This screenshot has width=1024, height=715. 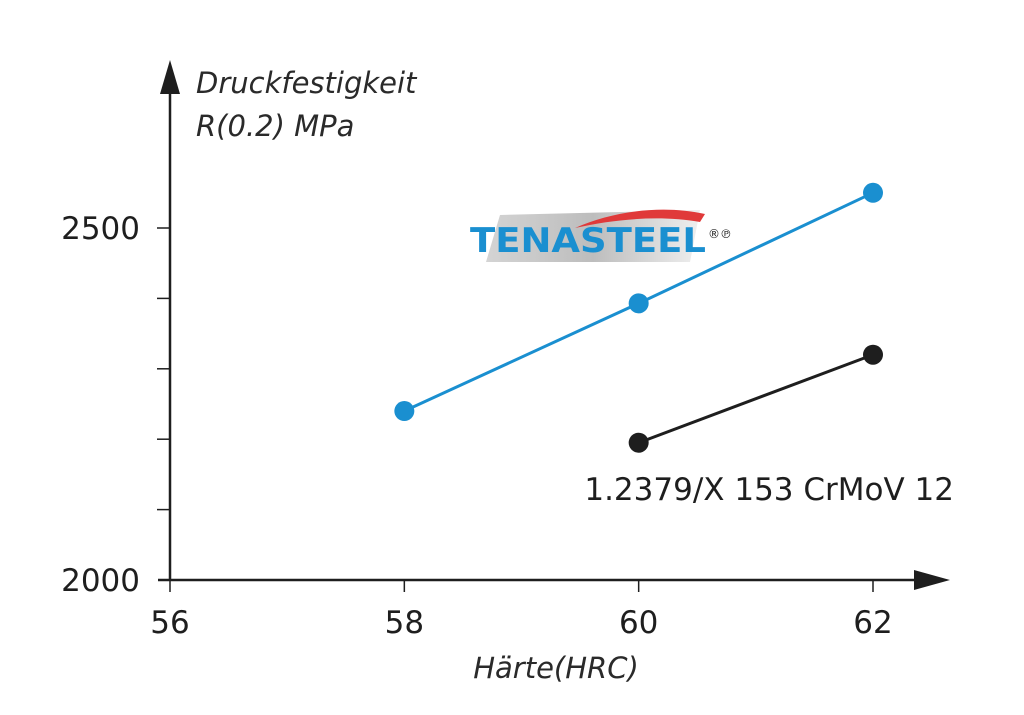 What do you see at coordinates (169, 623) in the screenshot?
I see `x-tick-label-56: 56` at bounding box center [169, 623].